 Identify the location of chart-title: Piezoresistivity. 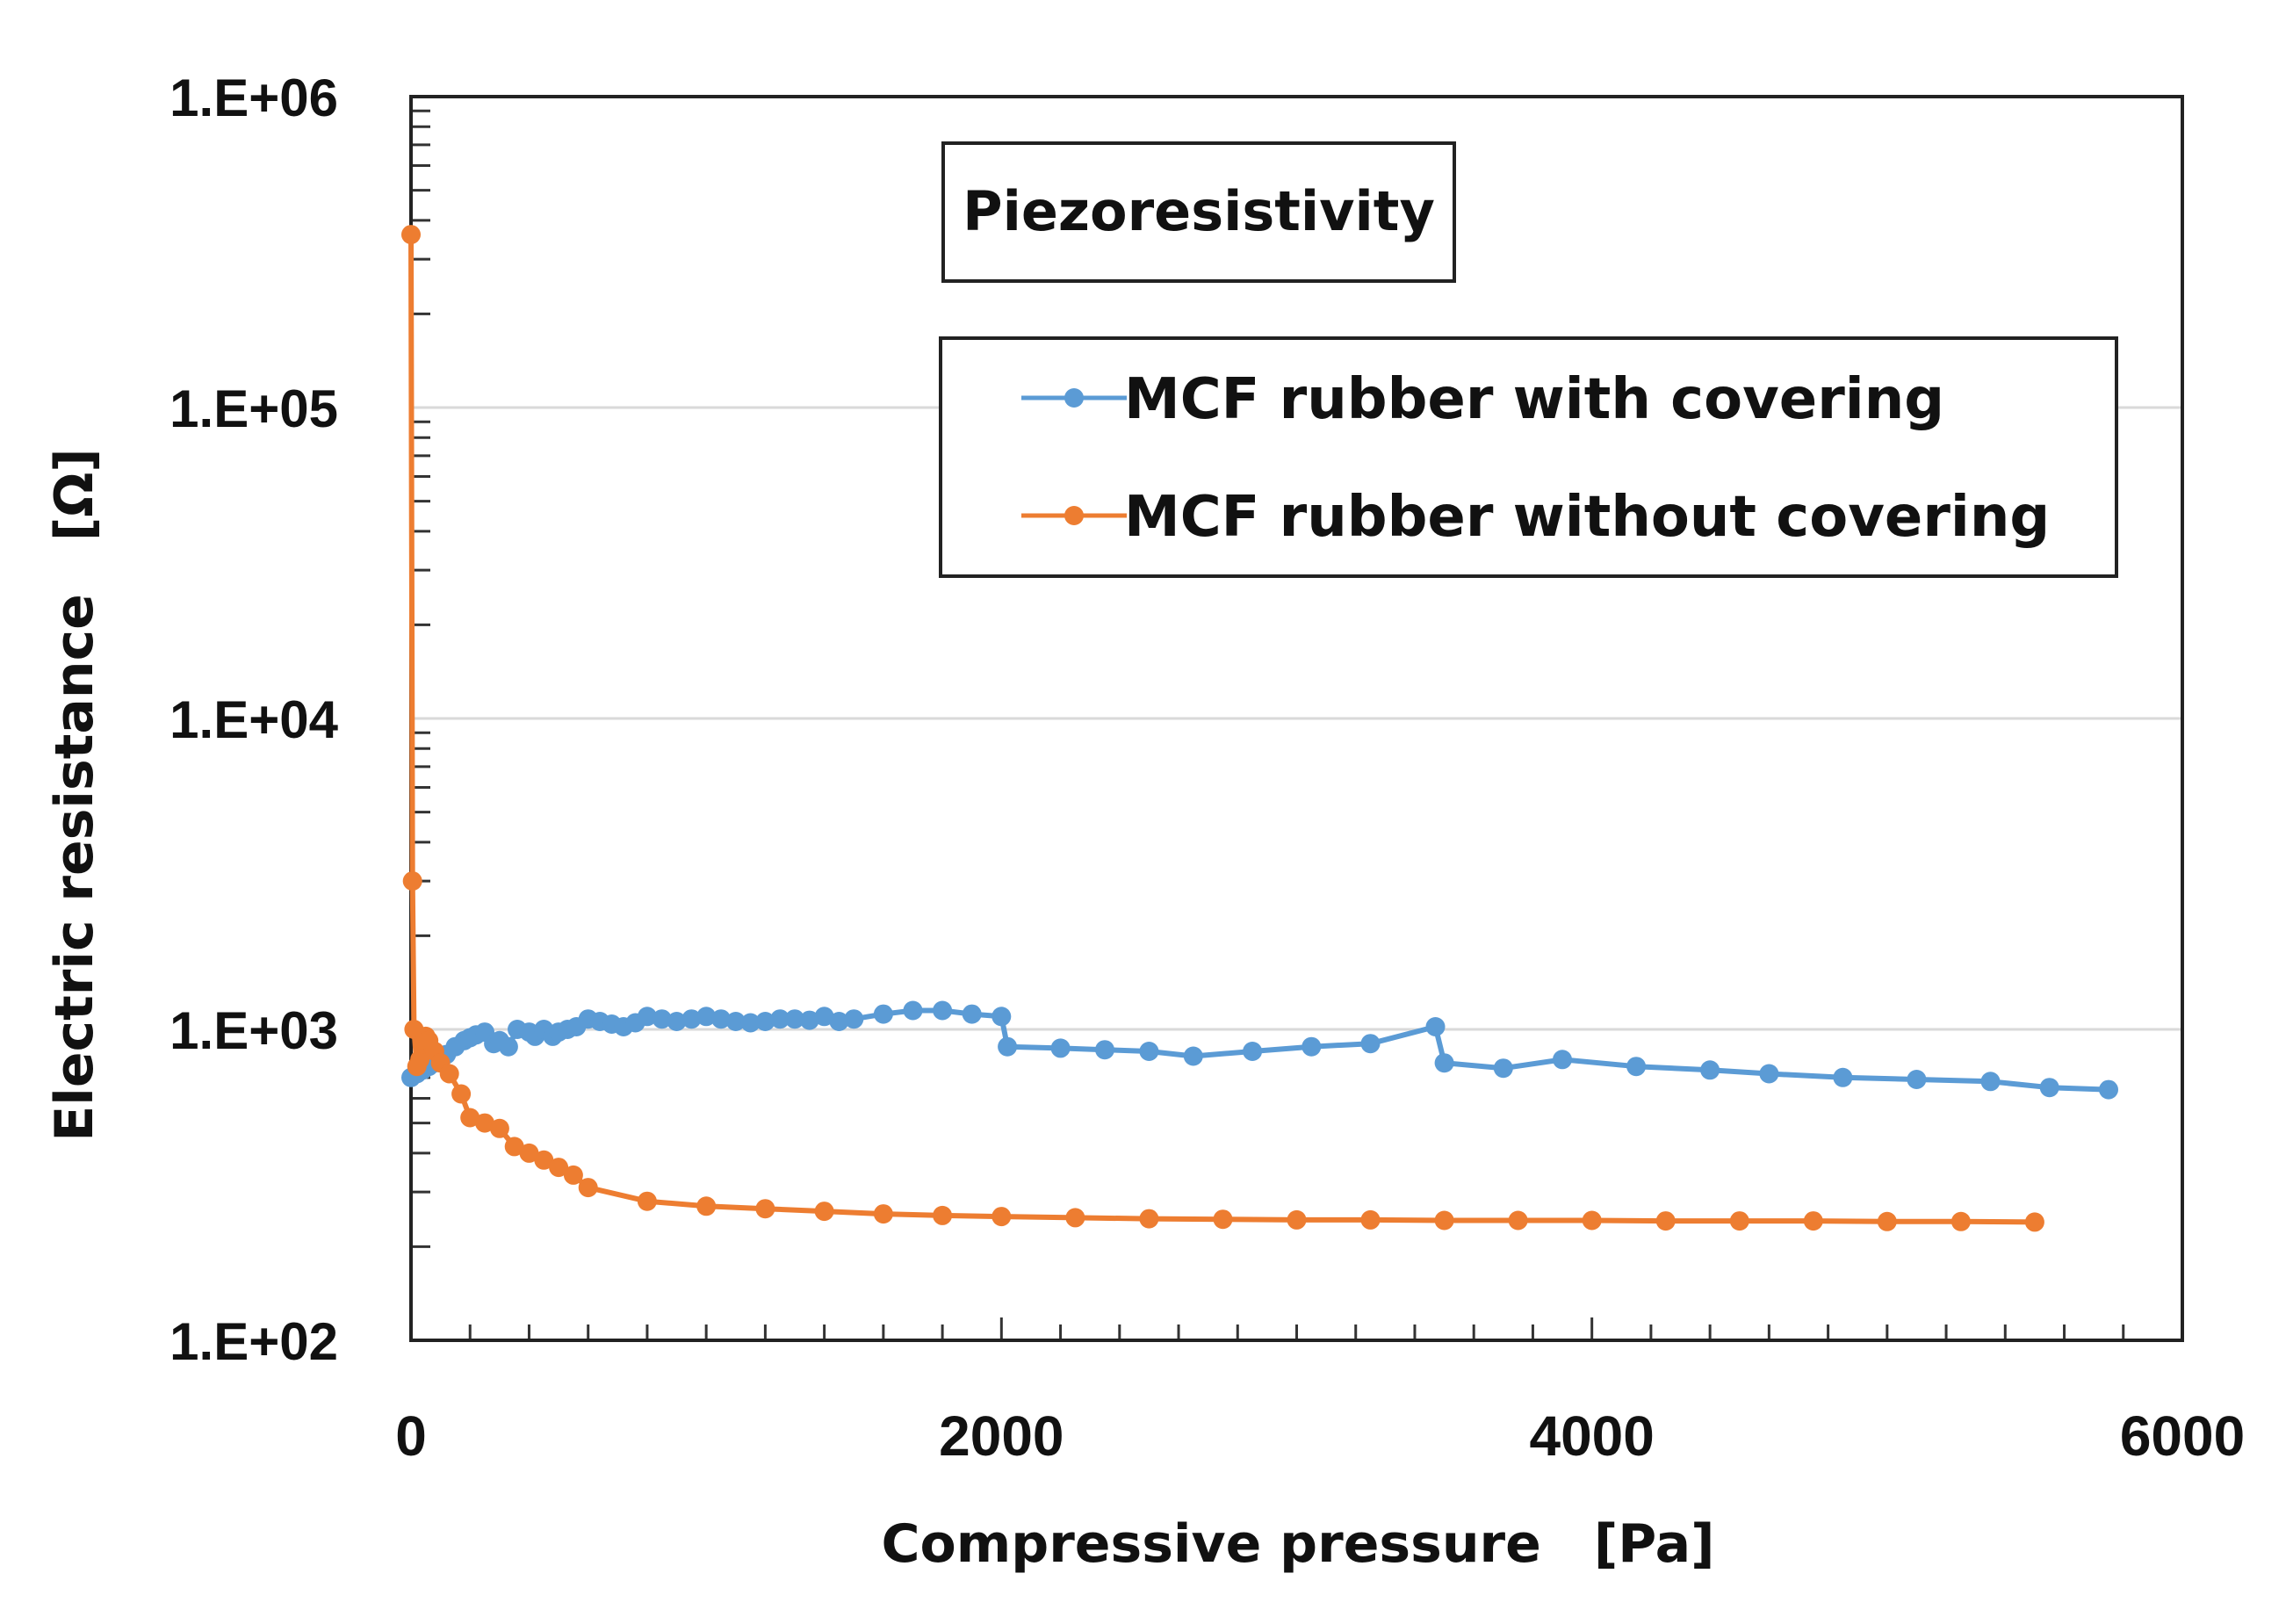
(1199, 211).